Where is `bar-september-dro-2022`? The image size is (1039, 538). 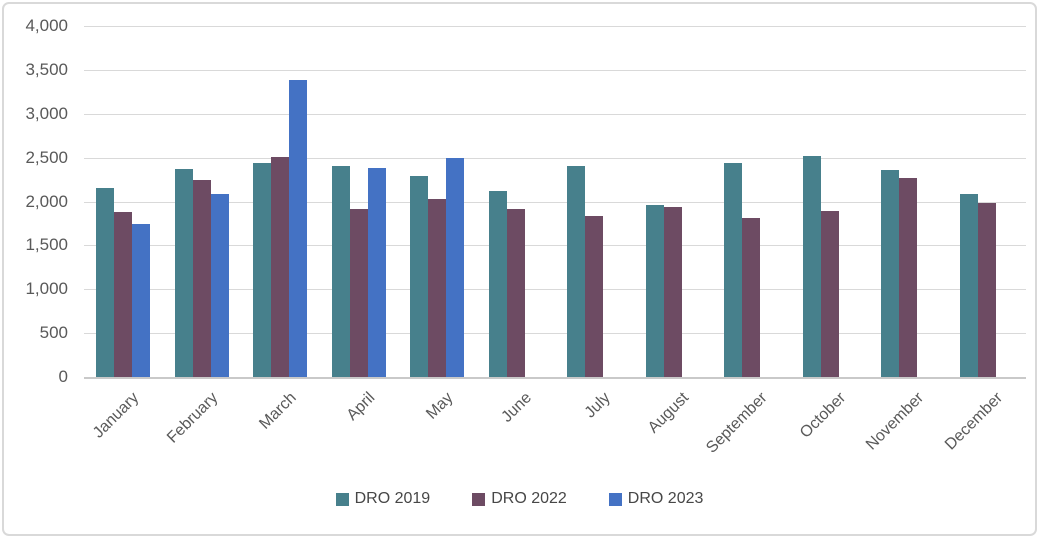 bar-september-dro-2022 is located at coordinates (751, 297).